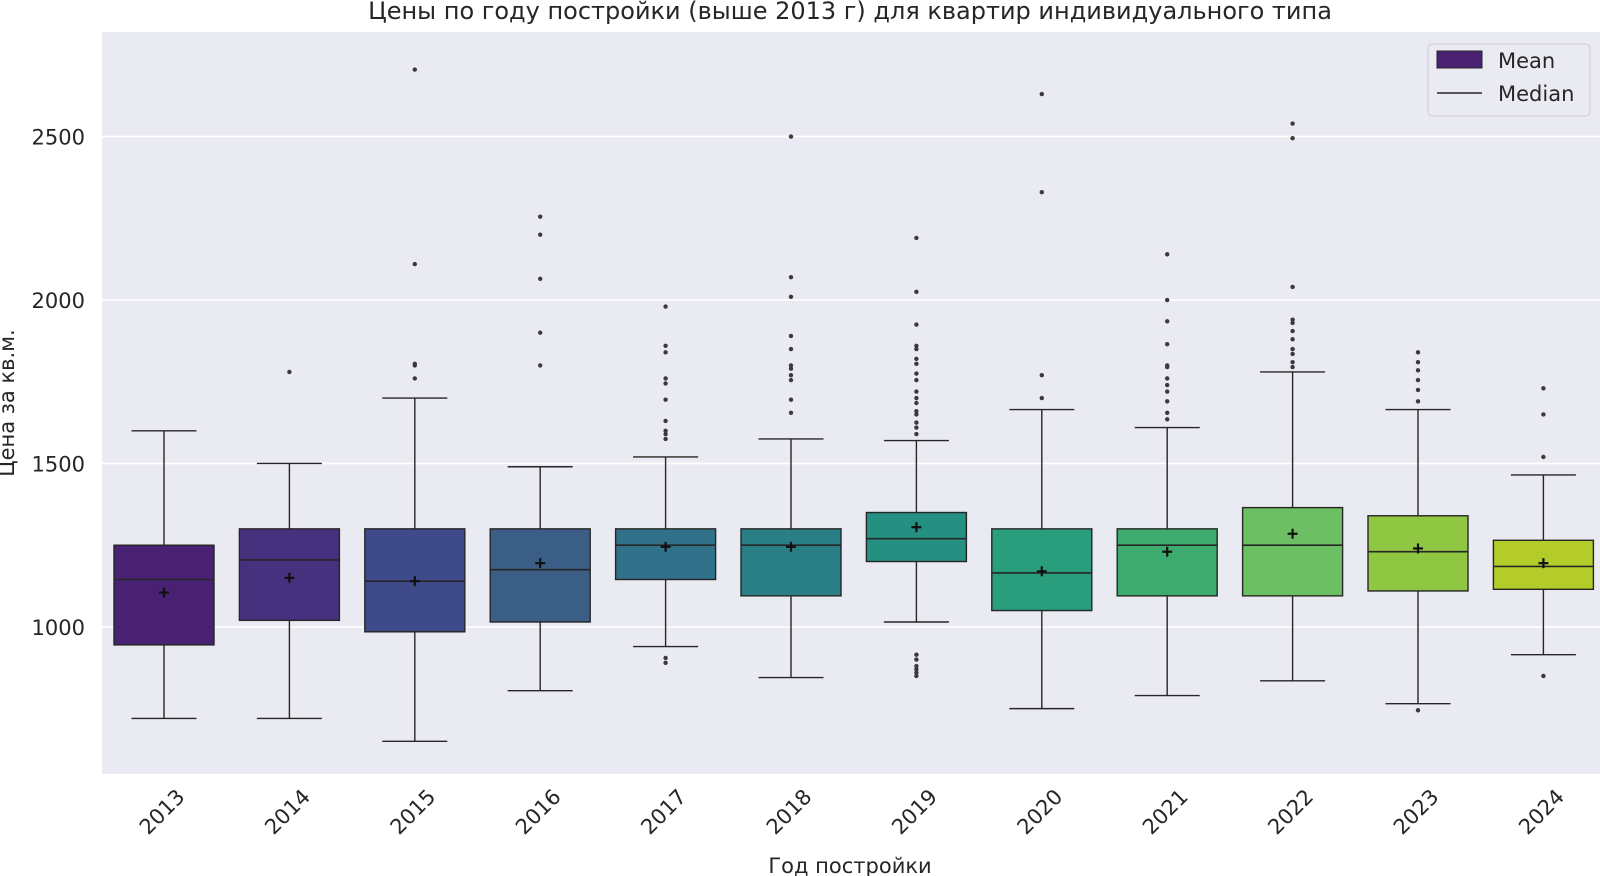 The image size is (1600, 876). Describe the element at coordinates (1416, 812) in the screenshot. I see `x-tick-label: 2023` at that location.